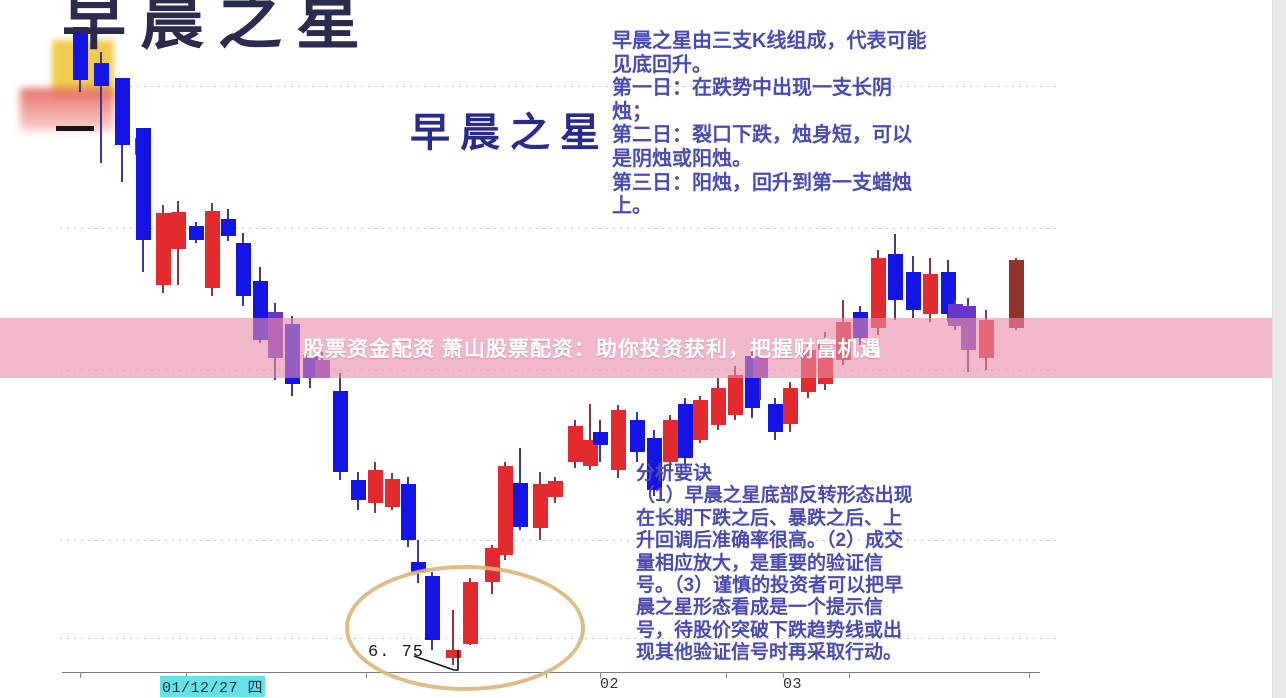 This screenshot has height=698, width=1286. Describe the element at coordinates (218, 28) in the screenshot. I see `chart-title-top: 早晨之星` at that location.